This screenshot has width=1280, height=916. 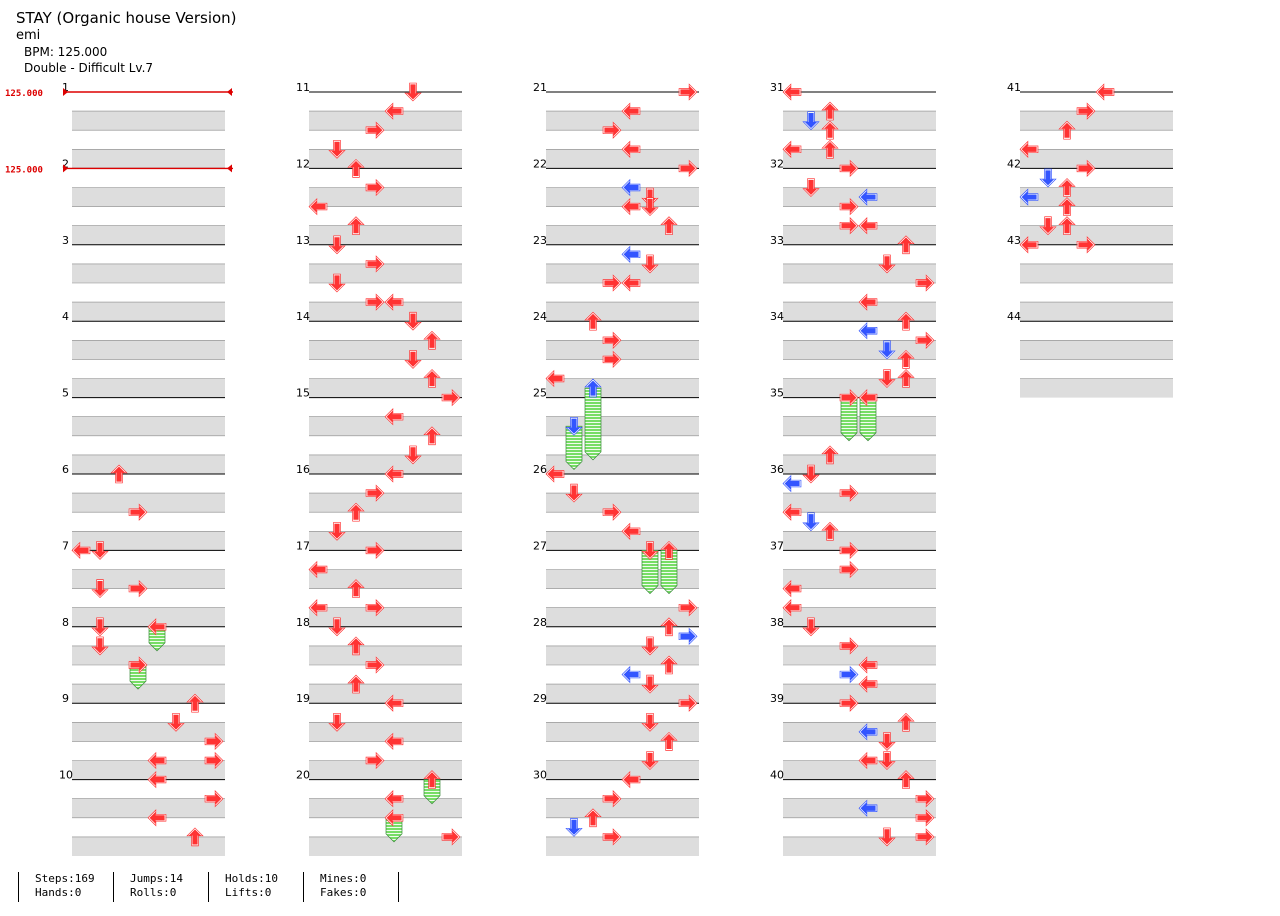 I want to click on stat-box: Steps:169 Hands:0, so click(x=65, y=887).